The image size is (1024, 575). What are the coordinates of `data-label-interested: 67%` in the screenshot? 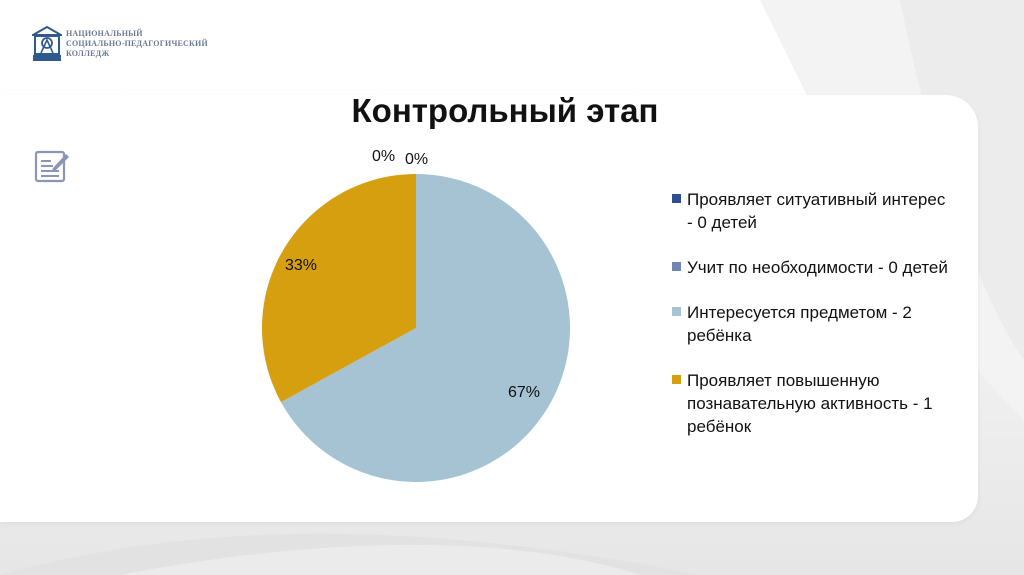 It's located at (524, 392).